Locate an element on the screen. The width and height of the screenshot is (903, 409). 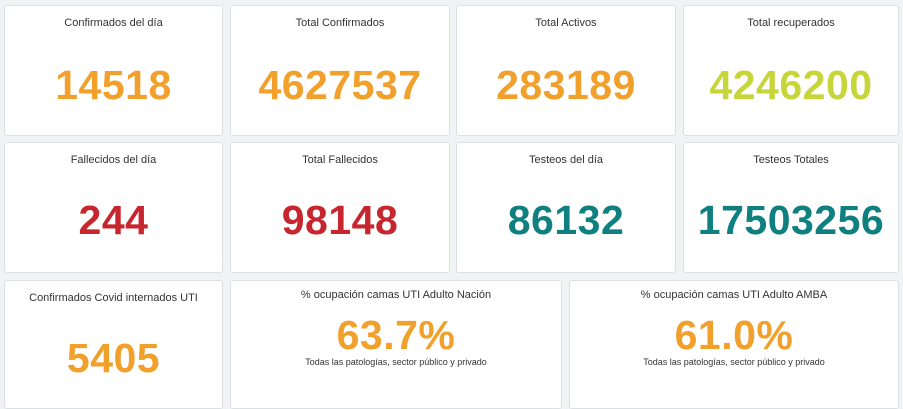
card-title: % ocupación camas UTI Adulto AMBA is located at coordinates (734, 295).